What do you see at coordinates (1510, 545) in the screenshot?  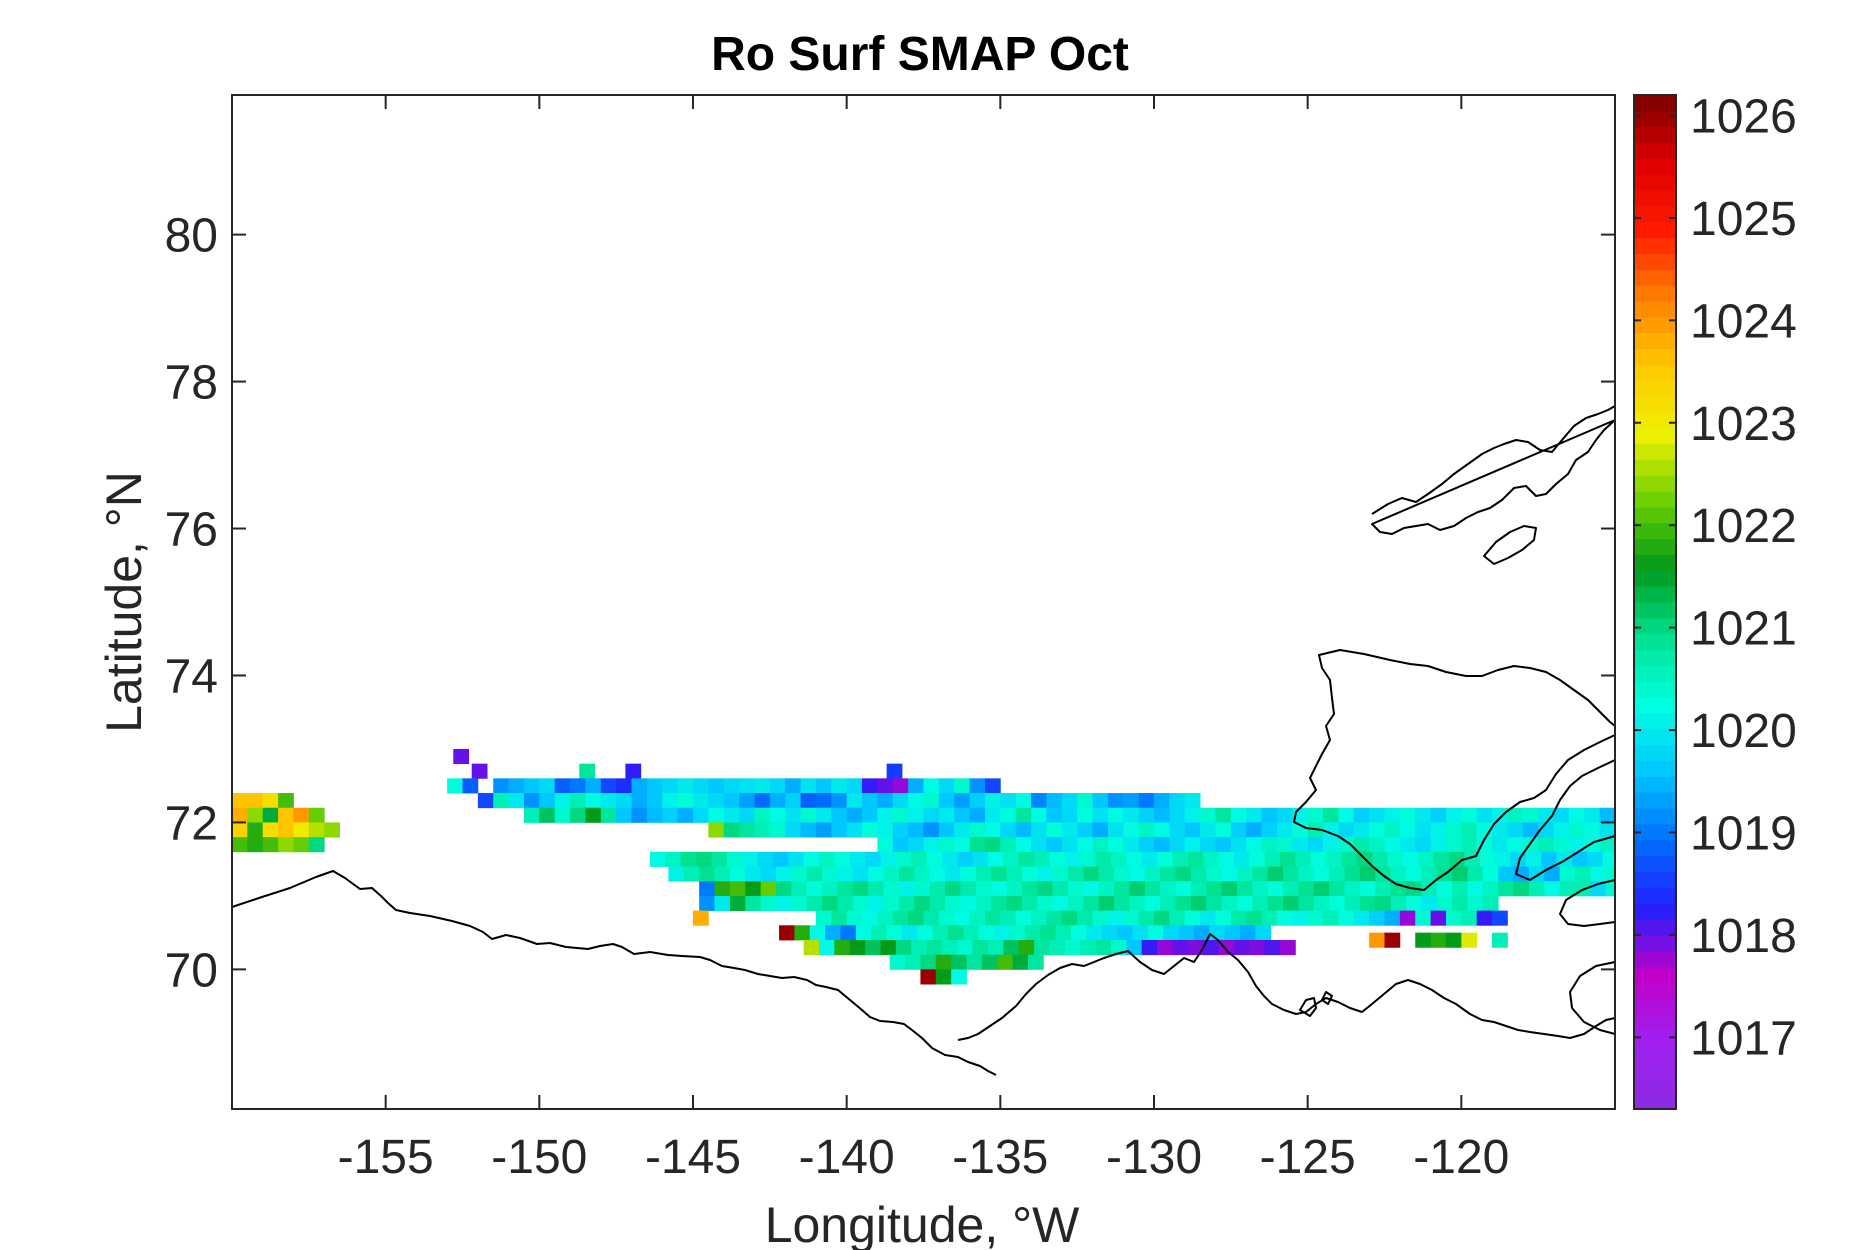 I see `coastline-small-island` at bounding box center [1510, 545].